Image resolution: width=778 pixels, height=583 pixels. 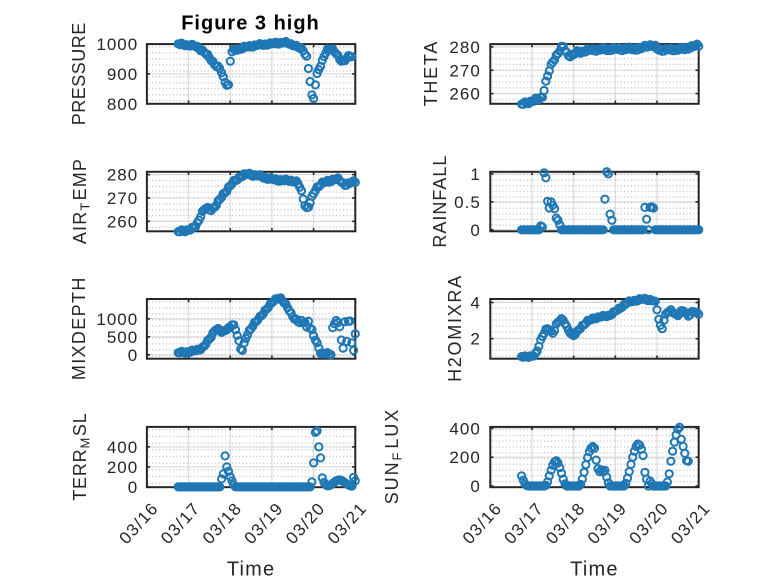 What do you see at coordinates (122, 337) in the screenshot?
I see `svg-text: 500` at bounding box center [122, 337].